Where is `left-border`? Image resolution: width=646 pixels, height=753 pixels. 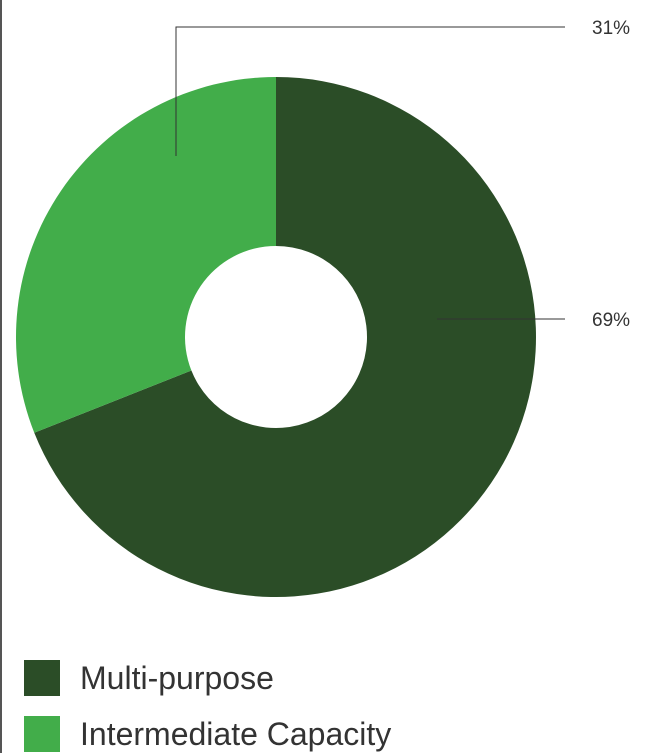 left-border is located at coordinates (1, 376).